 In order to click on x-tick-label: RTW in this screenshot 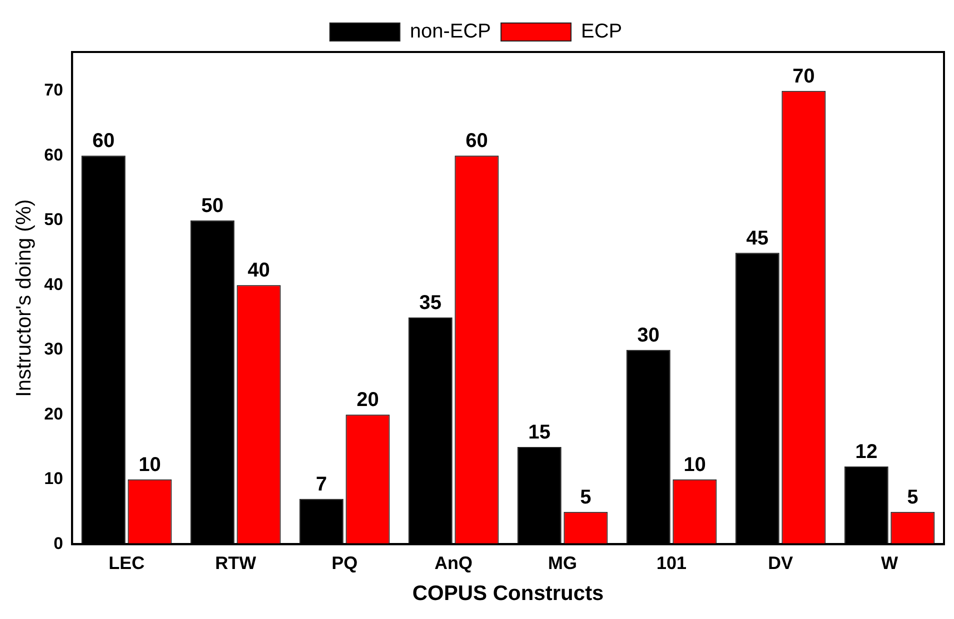, I will do `click(235, 562)`.